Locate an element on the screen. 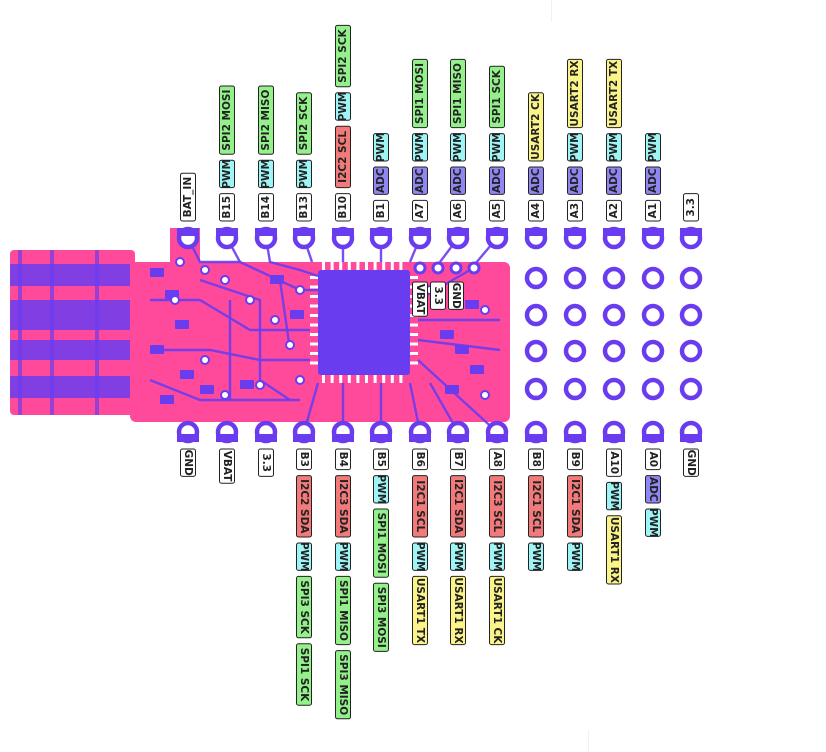 The height and width of the screenshot is (752, 826). bottom-pin-tag-usart-box is located at coordinates (497, 610).